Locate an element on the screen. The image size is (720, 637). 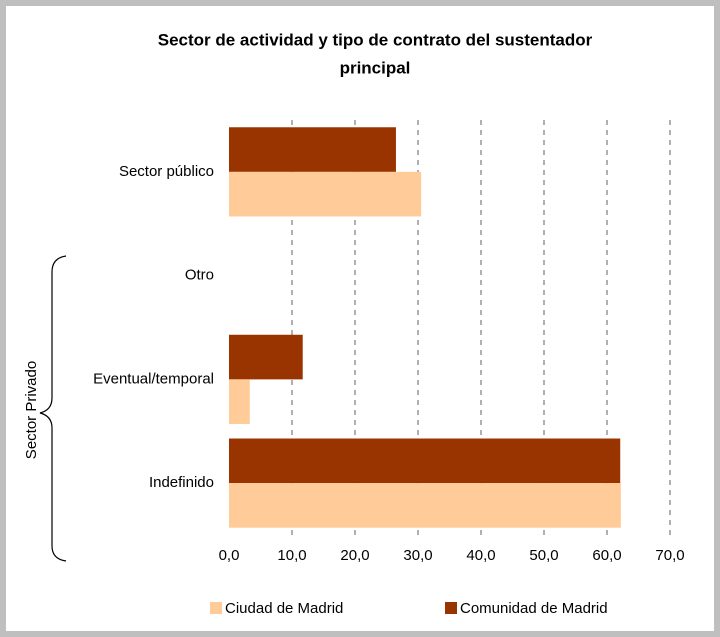
group-brace is located at coordinates (53, 408).